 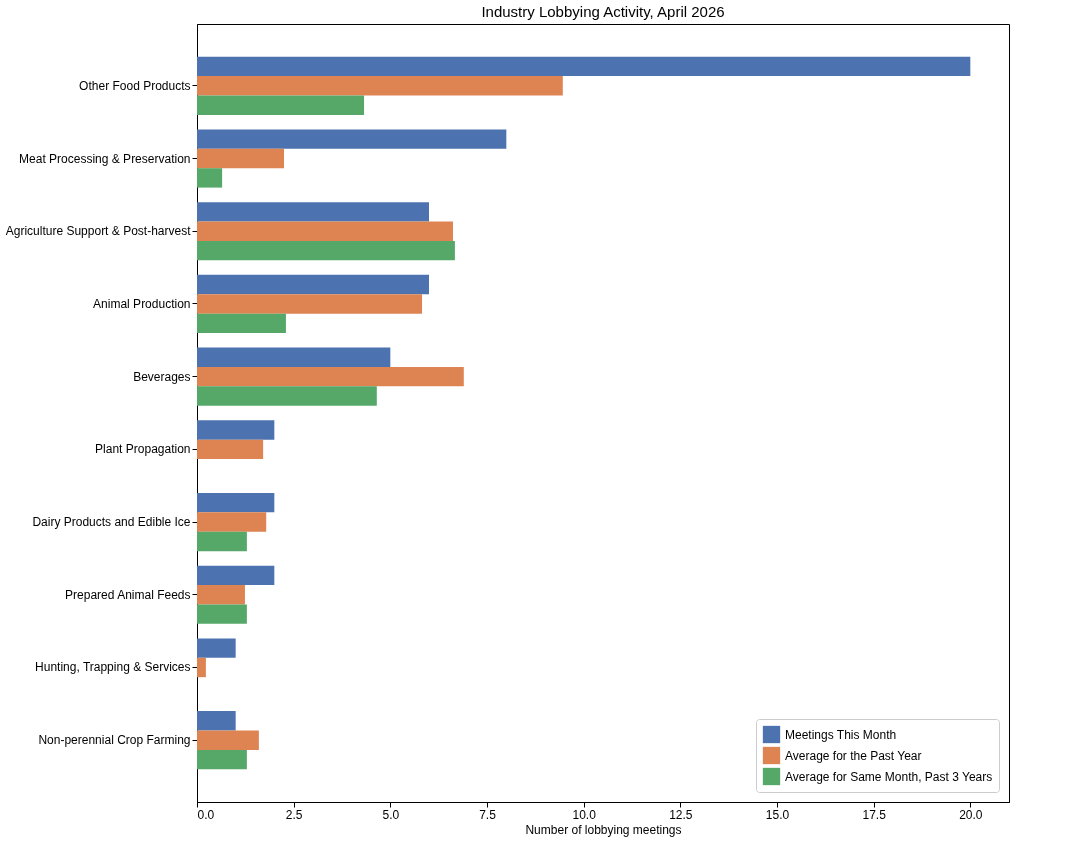 What do you see at coordinates (889, 776) in the screenshot?
I see `legend-label: Average for Same Month, Past 3 Years` at bounding box center [889, 776].